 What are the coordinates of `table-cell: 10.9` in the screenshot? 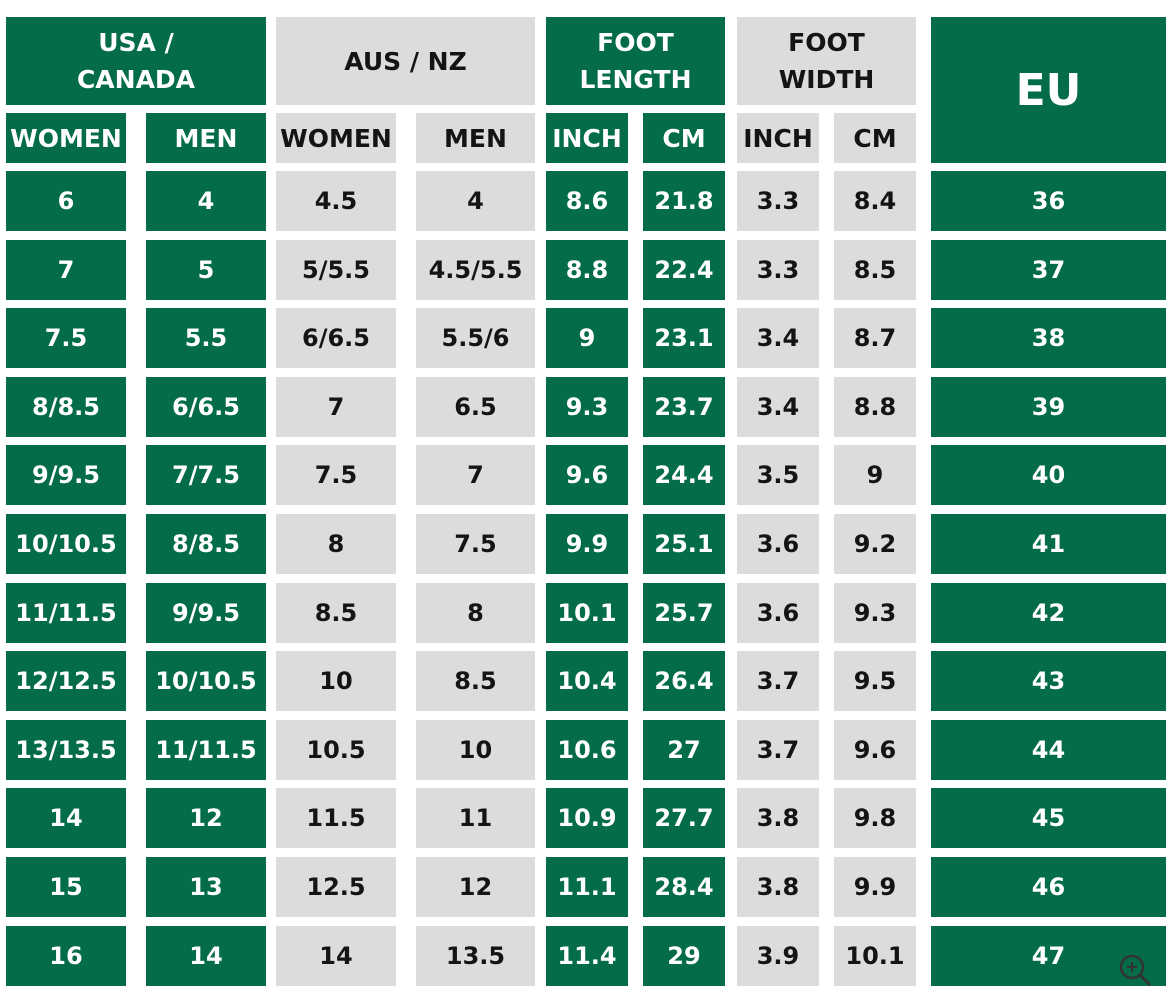 It's located at (587, 818).